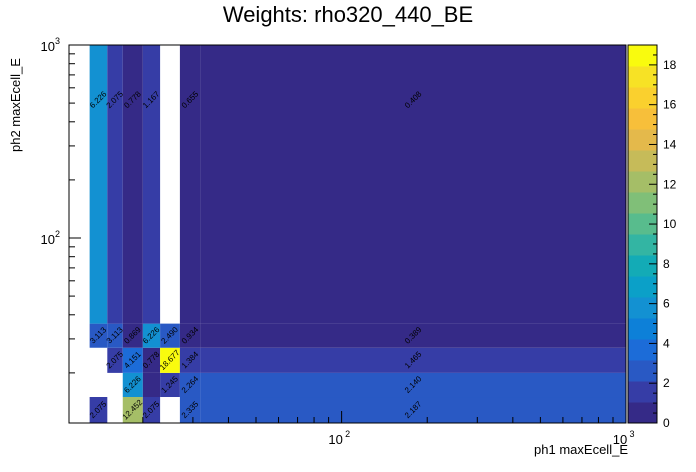  What do you see at coordinates (666, 343) in the screenshot?
I see `colorbar-tick-label: 4` at bounding box center [666, 343].